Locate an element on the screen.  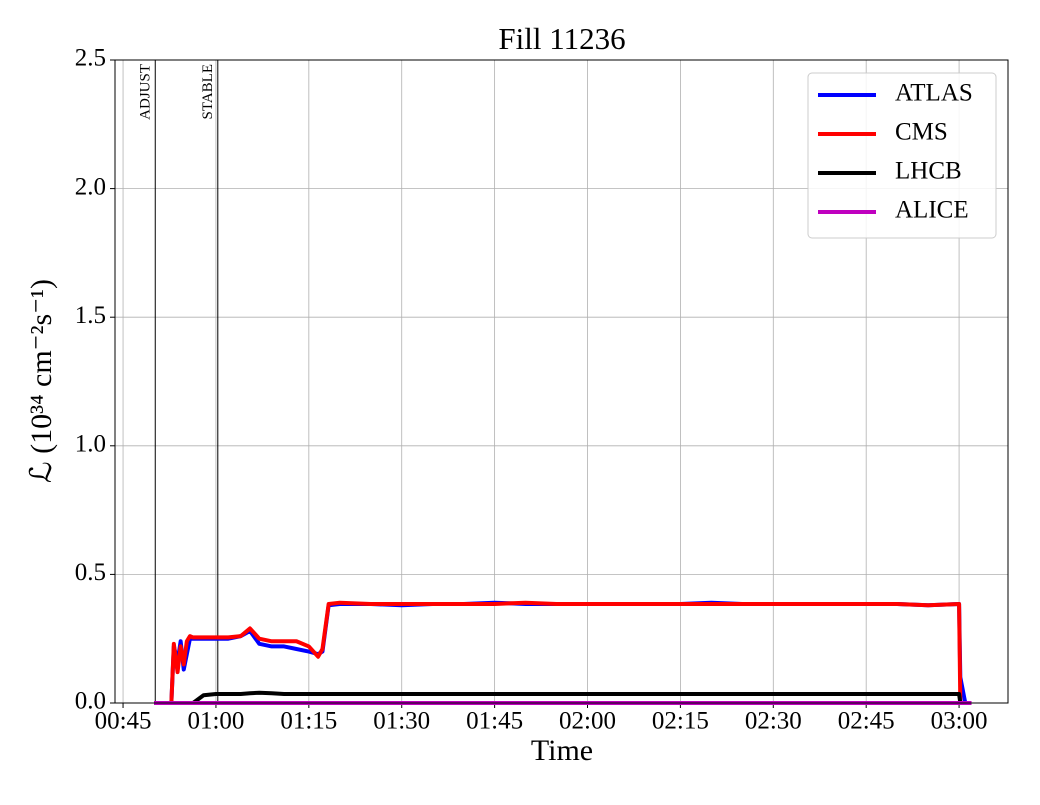
chart-title: Fill 11236 is located at coordinates (561, 38).